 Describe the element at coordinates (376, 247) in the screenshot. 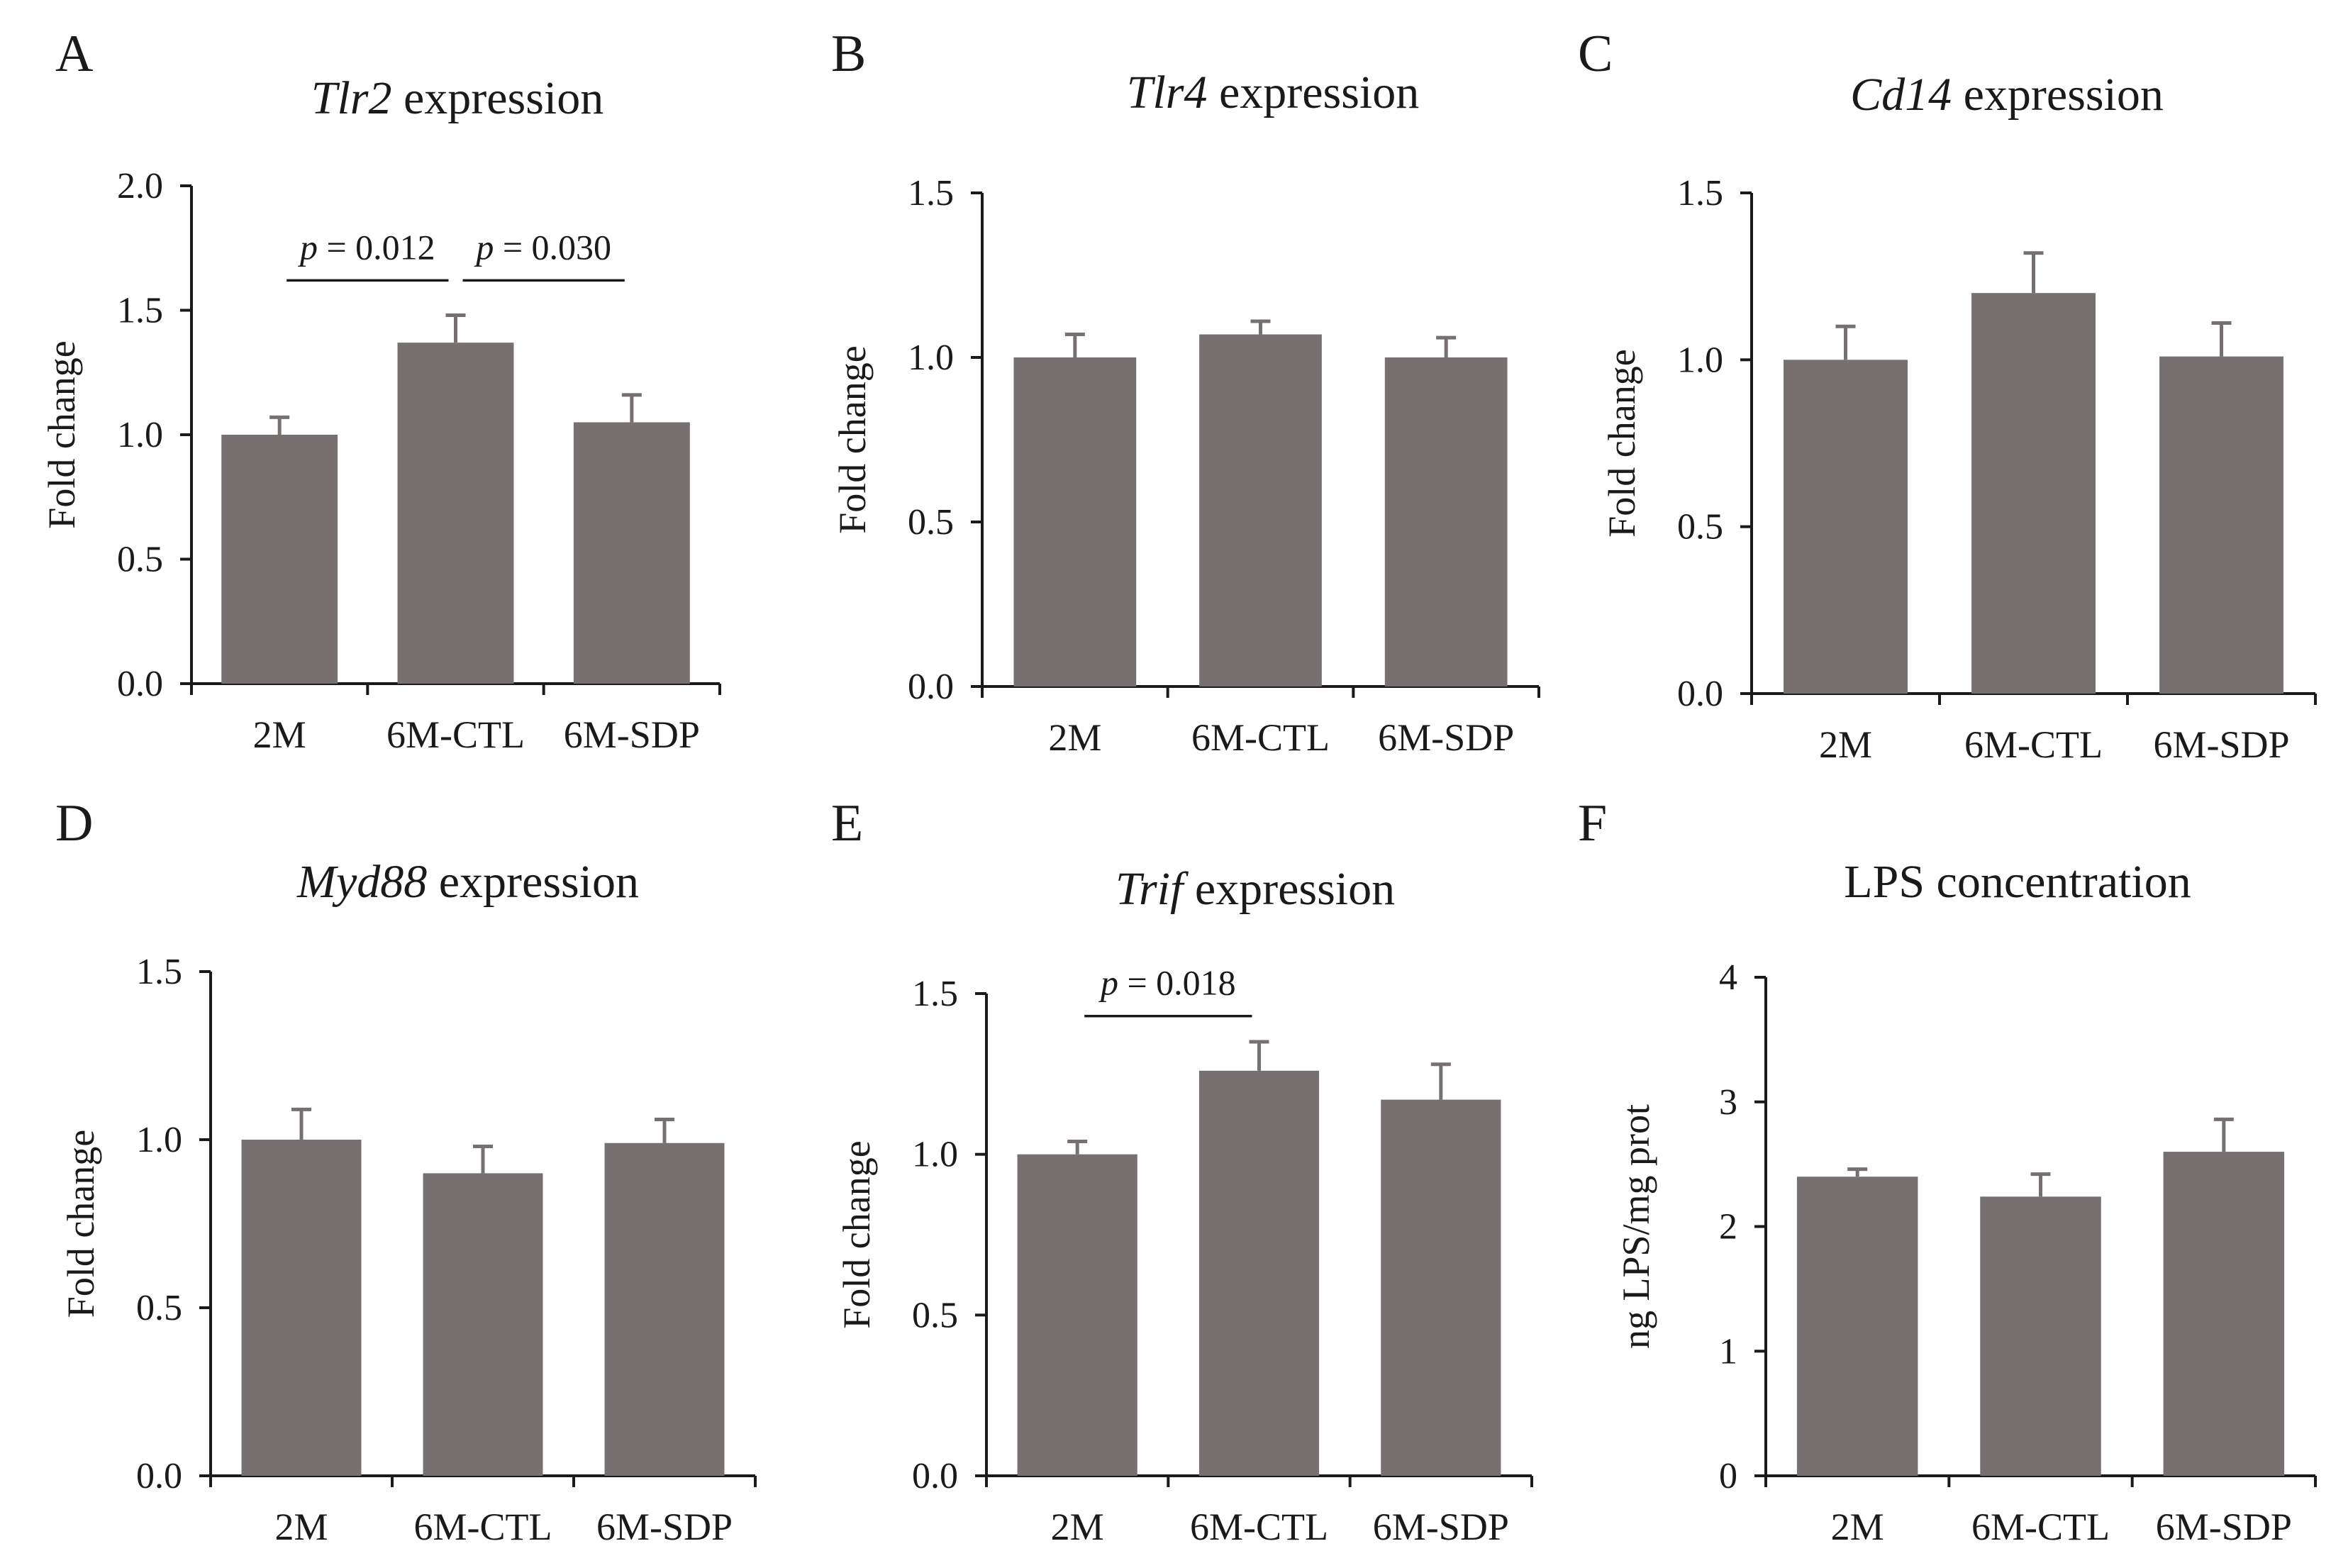

I see `significance-value: = 0.012` at that location.